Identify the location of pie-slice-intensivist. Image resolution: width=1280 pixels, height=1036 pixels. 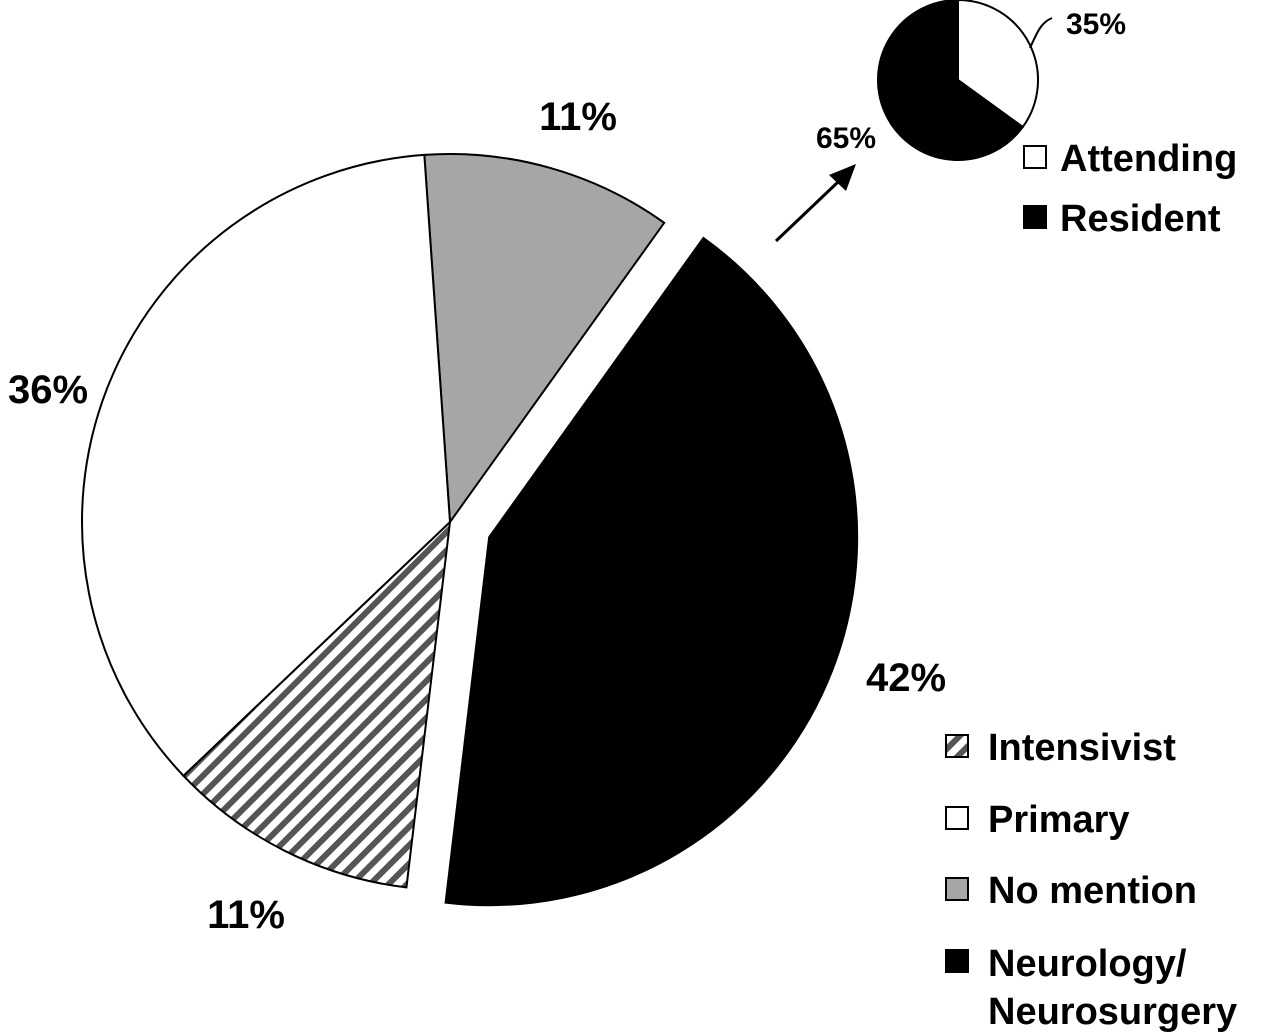
(317, 704).